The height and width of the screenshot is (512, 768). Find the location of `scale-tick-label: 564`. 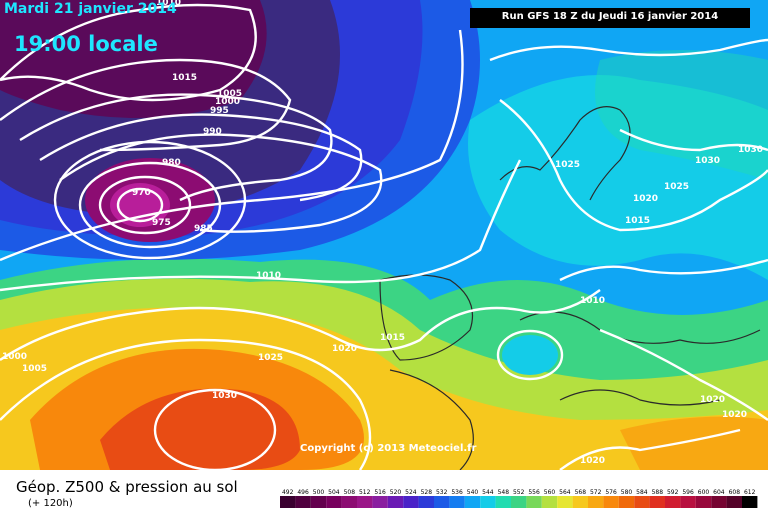

scale-tick-label: 564 is located at coordinates (565, 492).